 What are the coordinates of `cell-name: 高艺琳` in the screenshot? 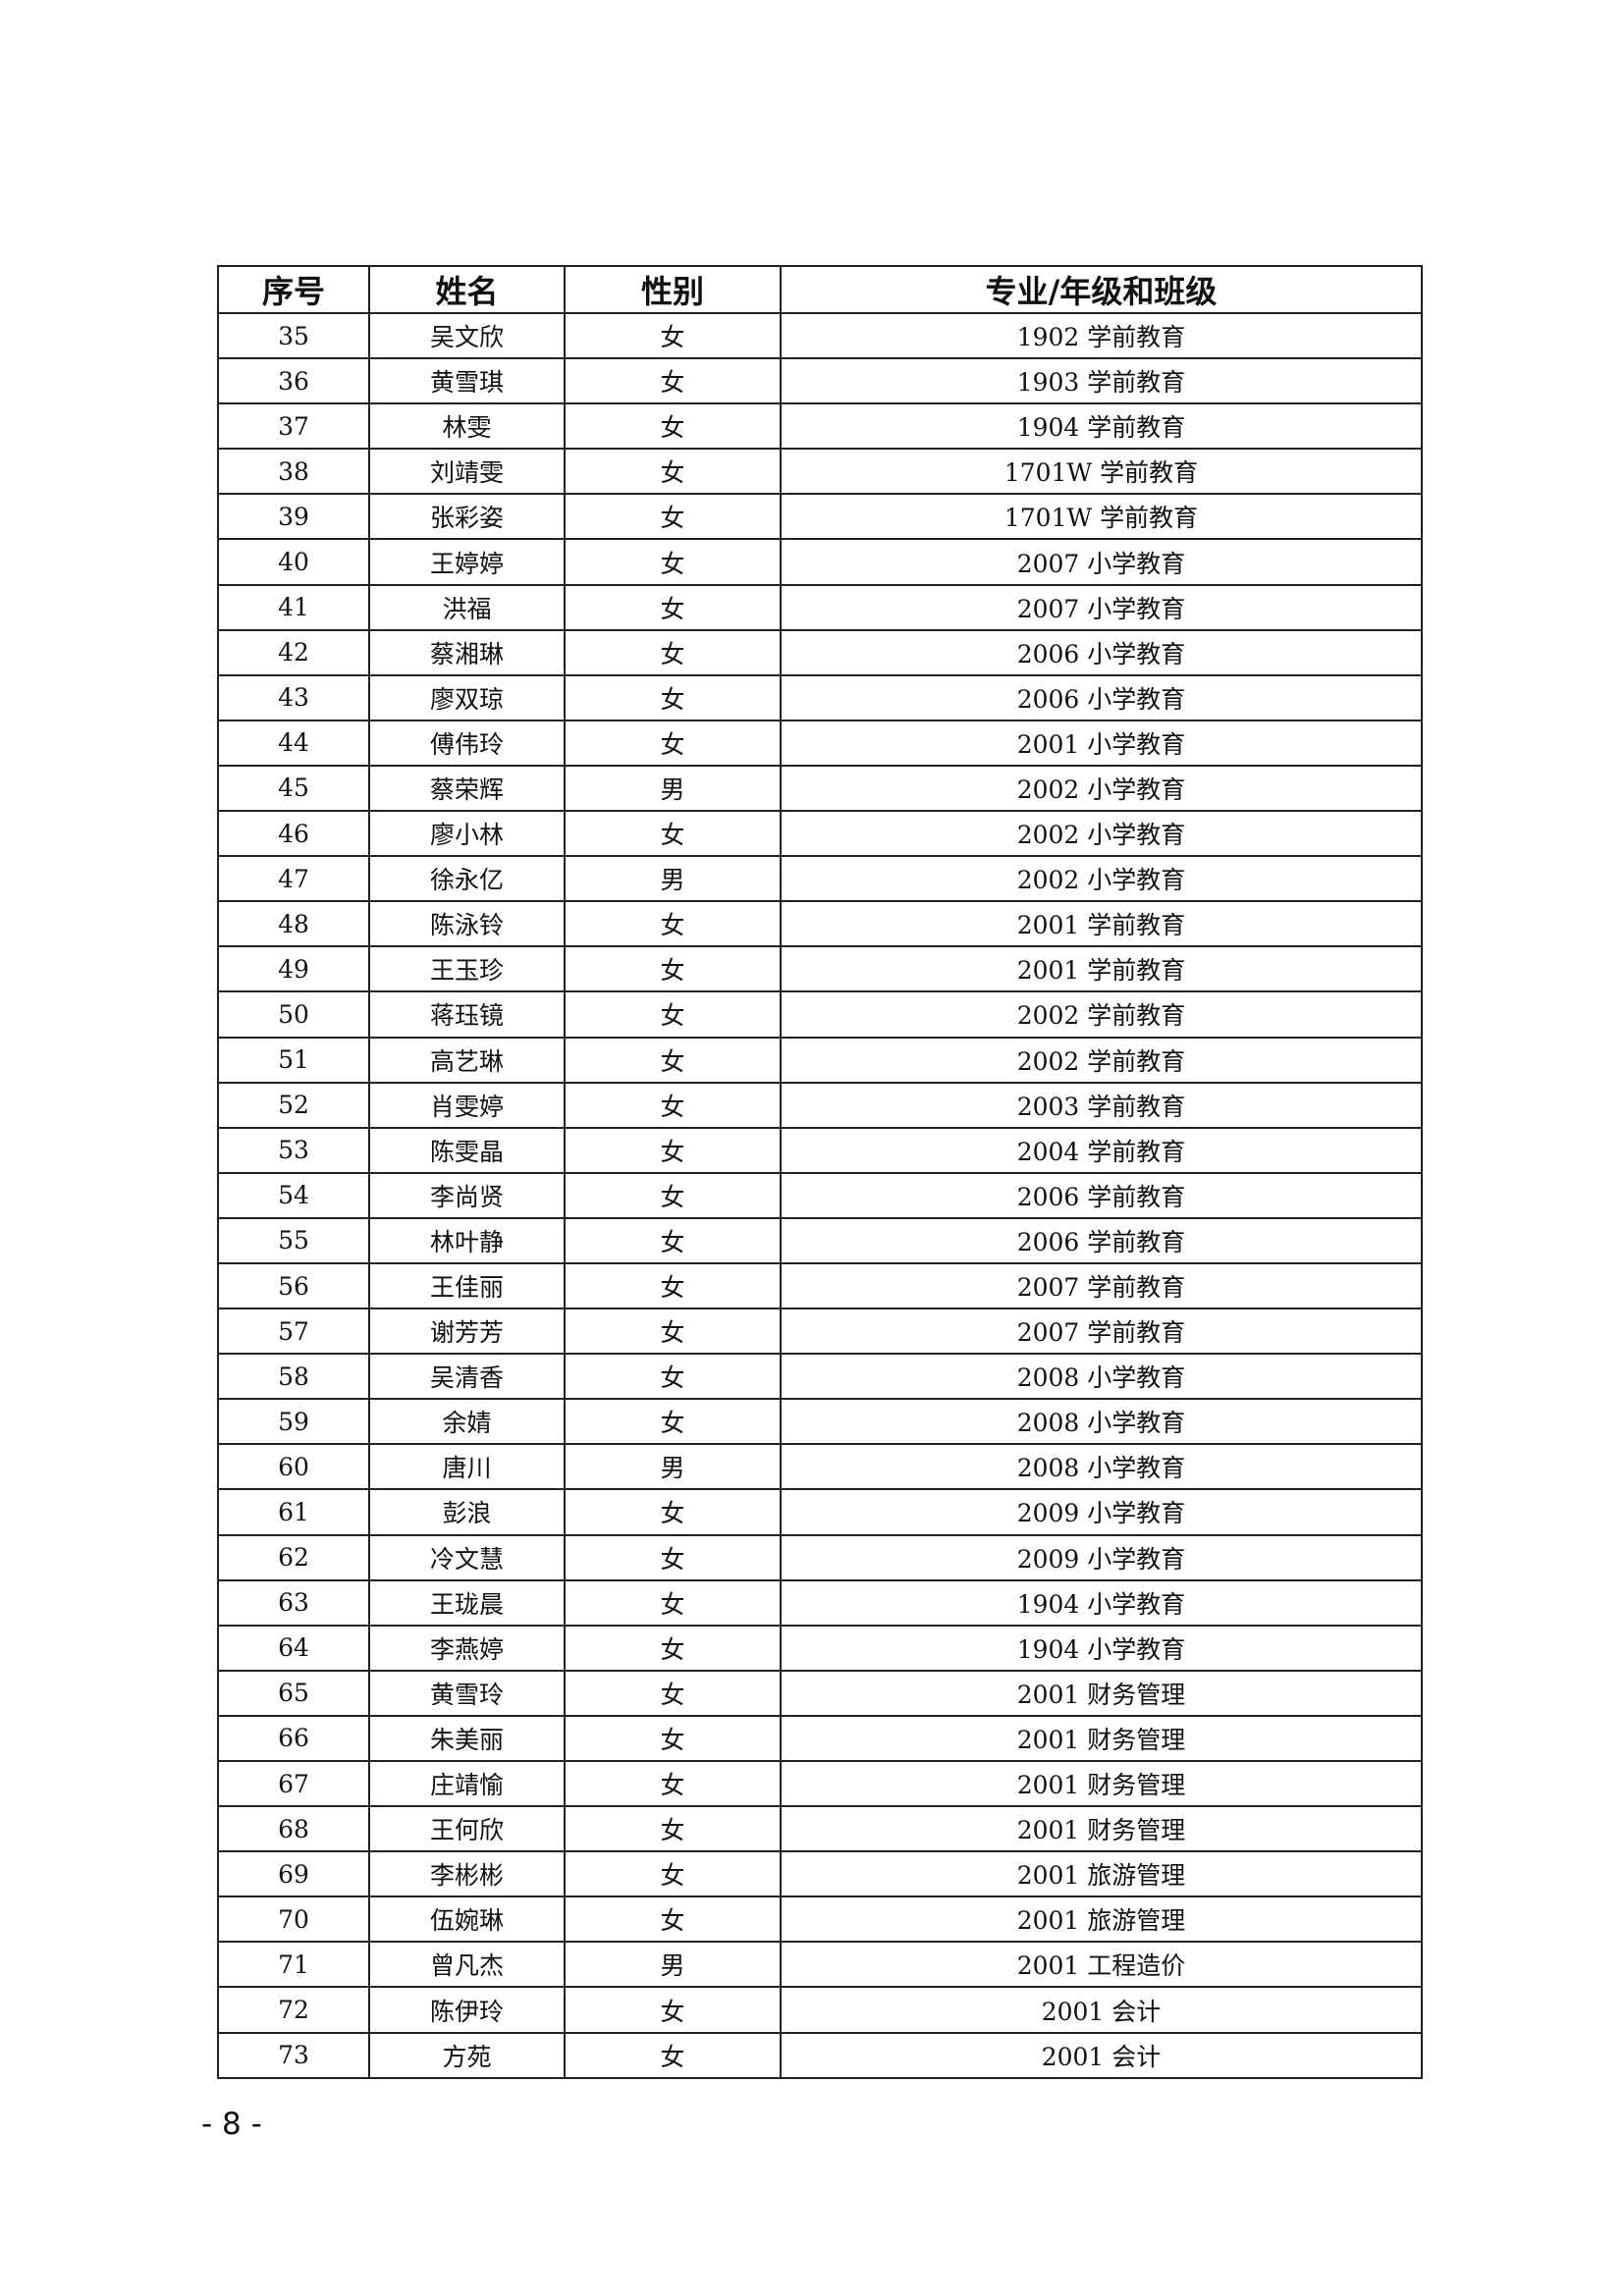 It's located at (467, 1060).